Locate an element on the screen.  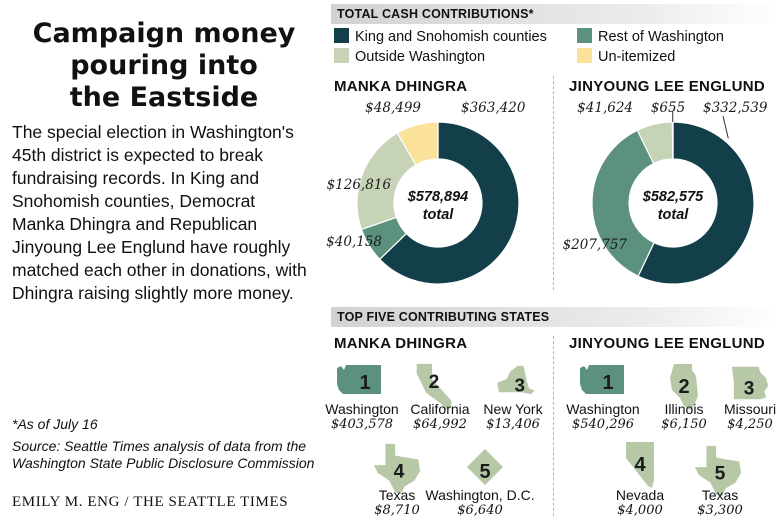
state-amount: $8,710 is located at coordinates (397, 510).